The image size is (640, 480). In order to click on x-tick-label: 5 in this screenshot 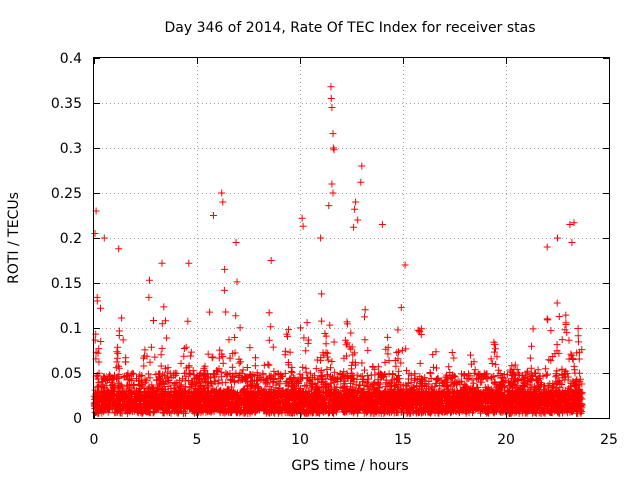, I will do `click(197, 440)`.